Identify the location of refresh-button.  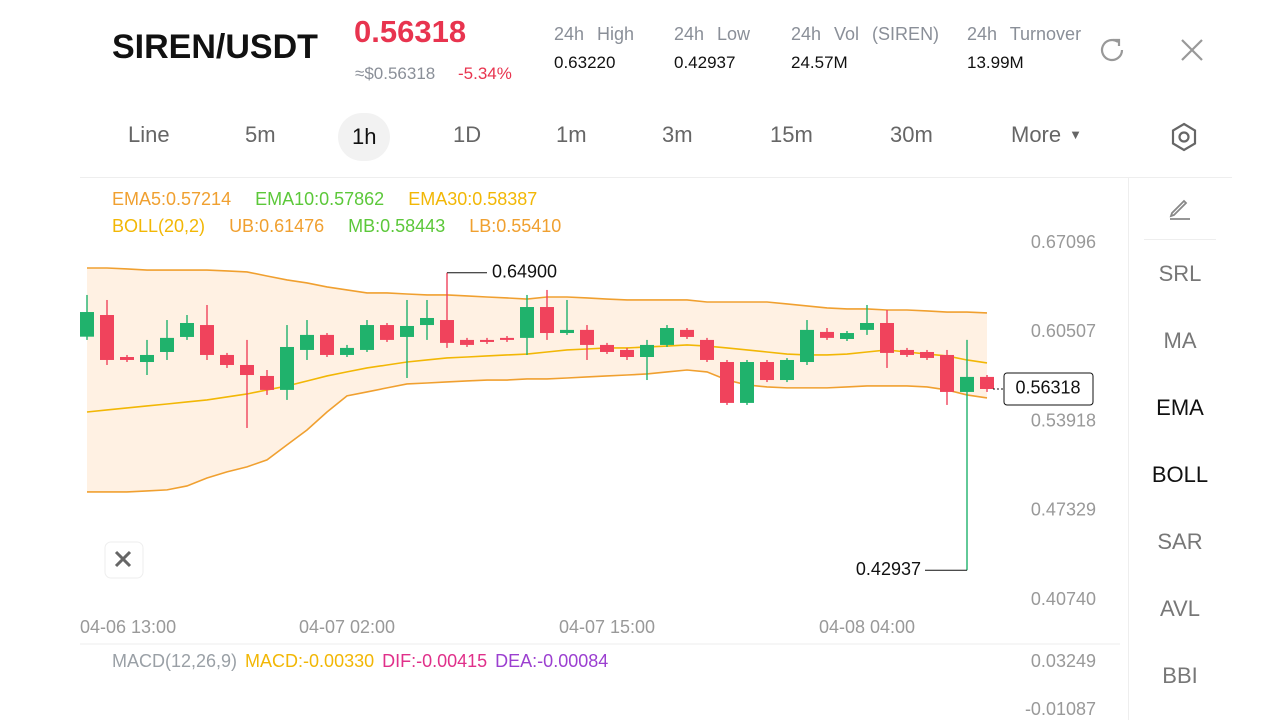
(1112, 50).